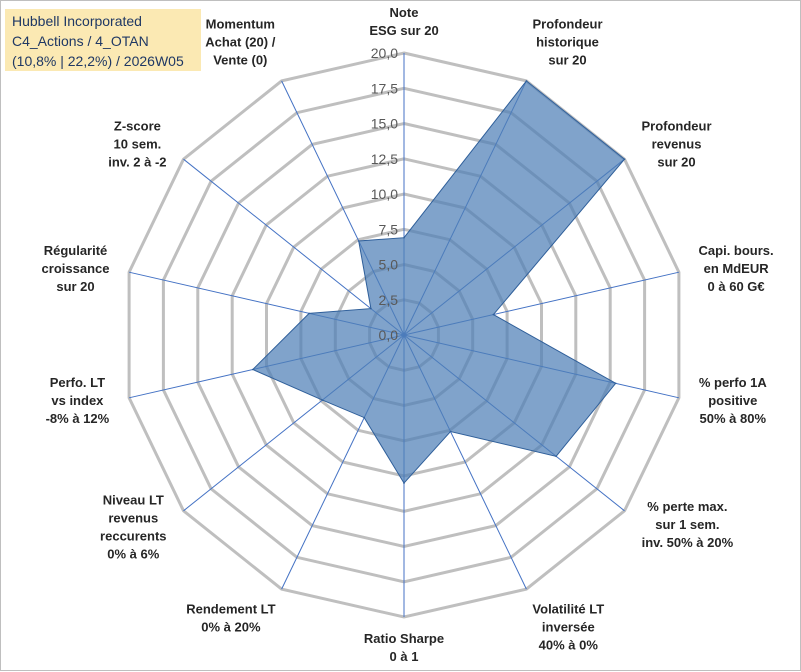  I want to click on tick-label: 10,0, so click(384, 194).